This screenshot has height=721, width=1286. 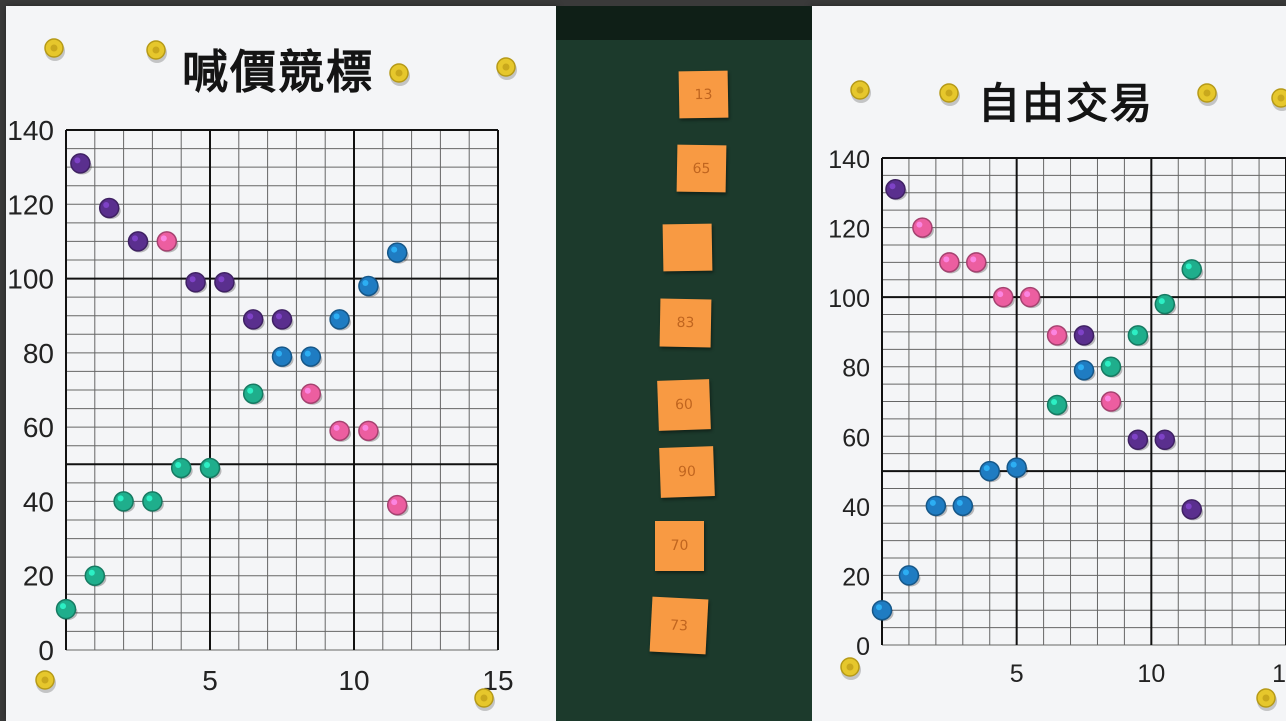 I want to click on x-tick-label: 15, so click(x=1279, y=674).